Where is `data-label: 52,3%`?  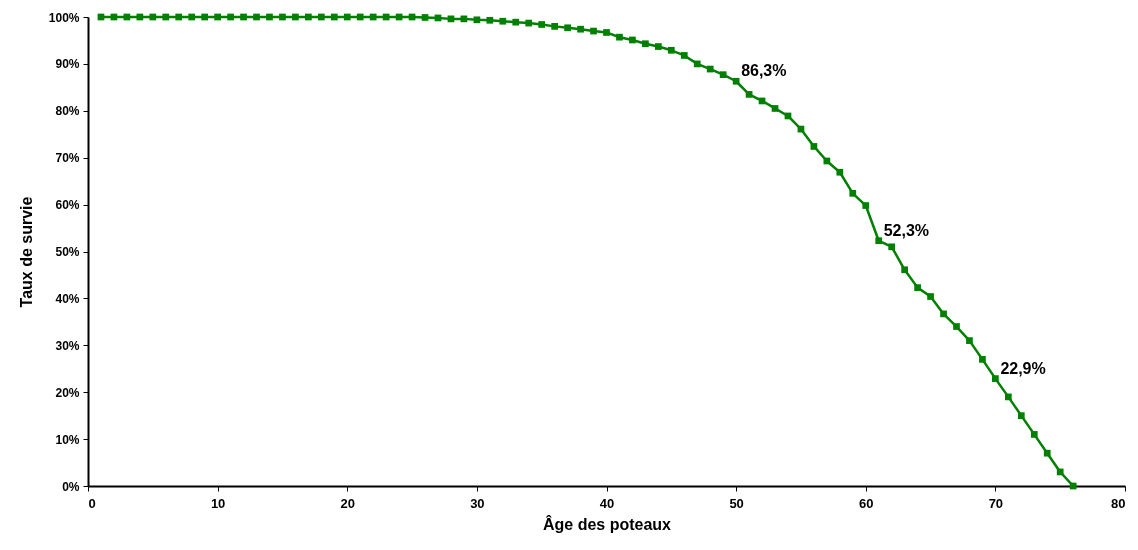 data-label: 52,3% is located at coordinates (906, 230).